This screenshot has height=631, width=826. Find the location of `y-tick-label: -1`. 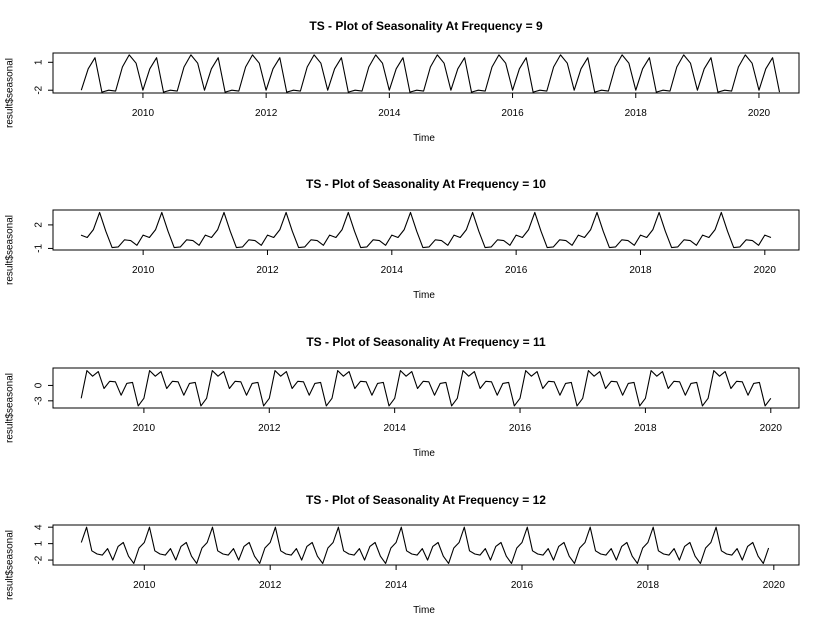

y-tick-label: -1 is located at coordinates (39, 248).